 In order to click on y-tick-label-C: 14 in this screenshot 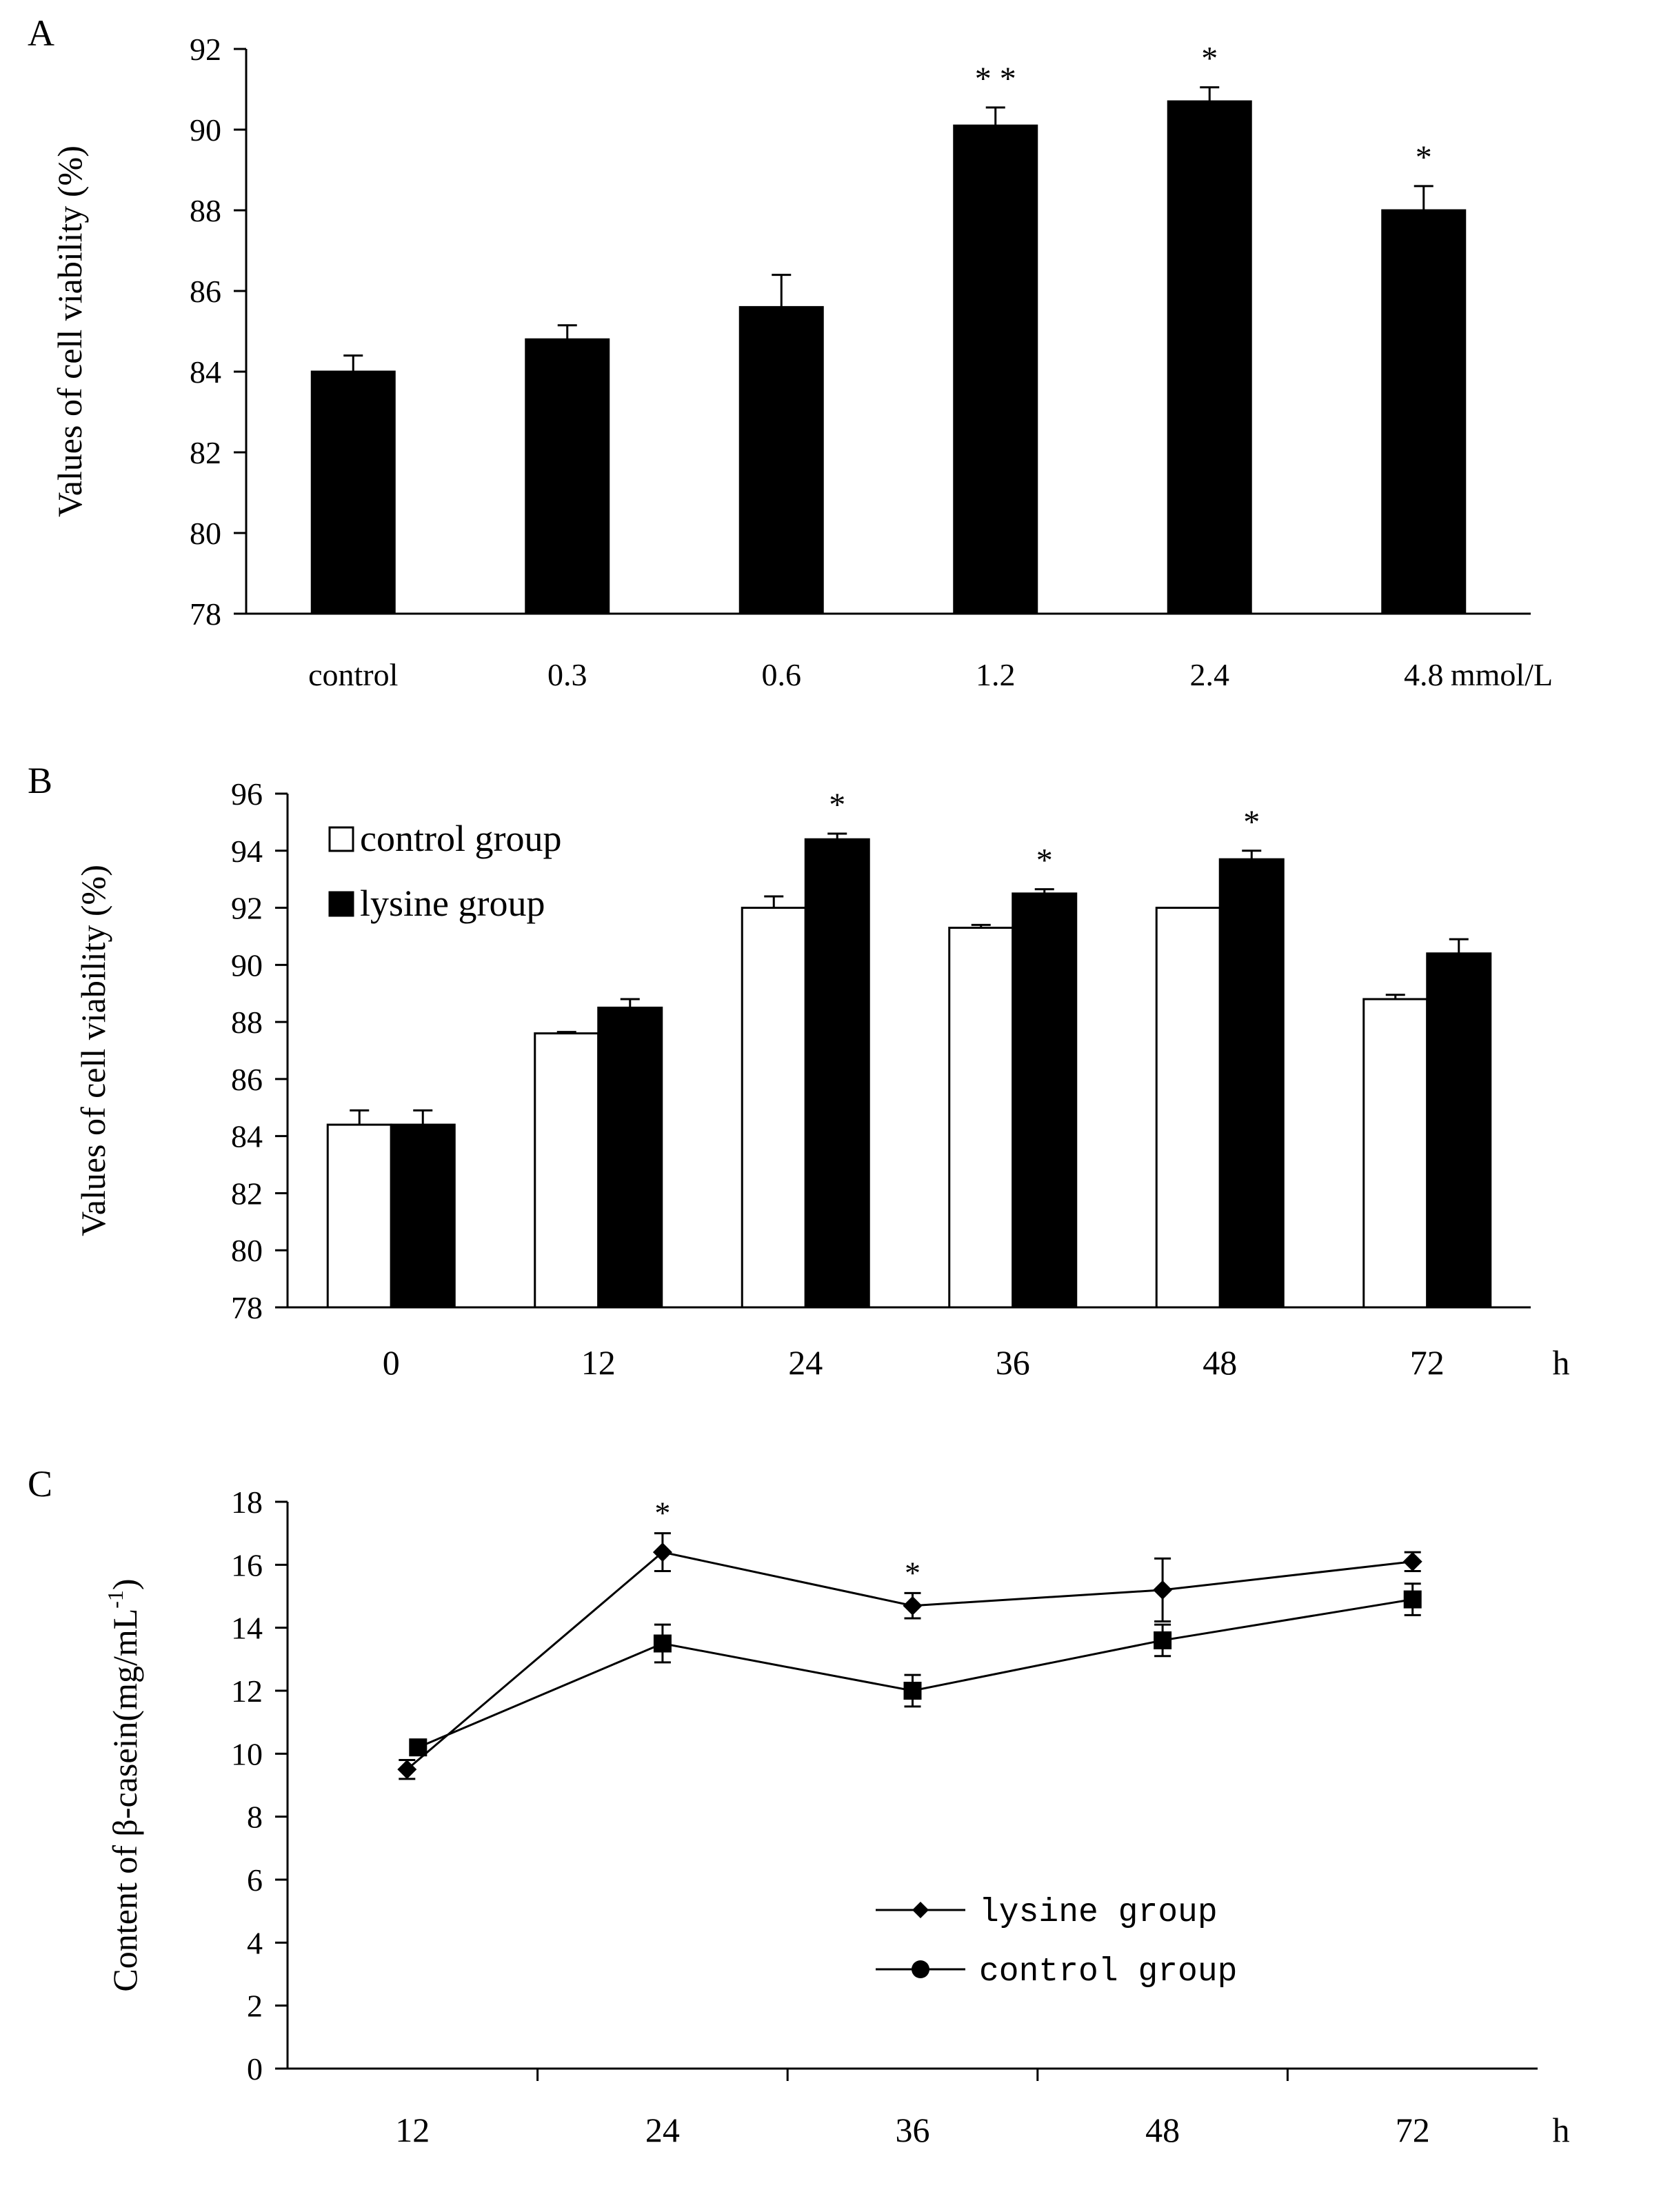, I will do `click(247, 1628)`.